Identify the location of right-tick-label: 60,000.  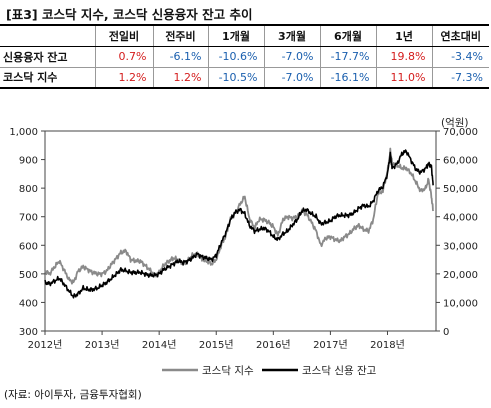
(460, 161).